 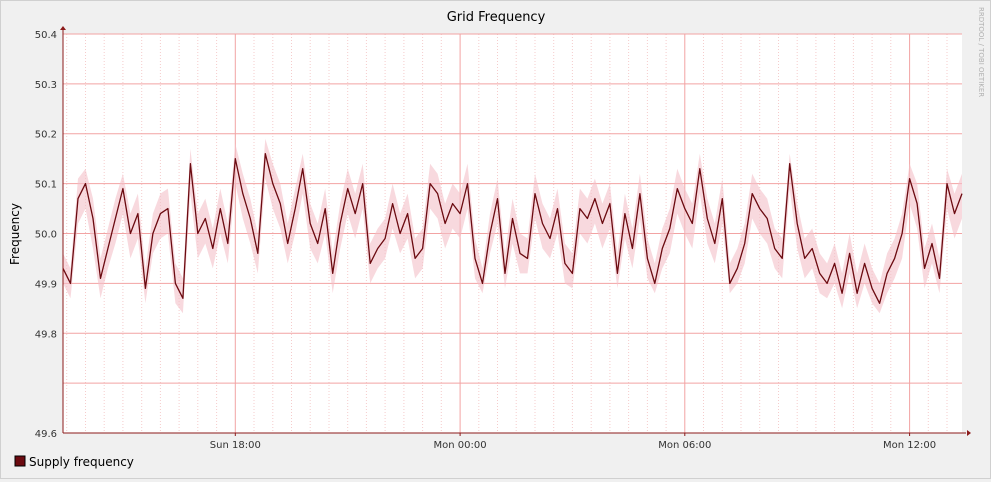 What do you see at coordinates (46, 35) in the screenshot?
I see `y-tick-label: 50.4` at bounding box center [46, 35].